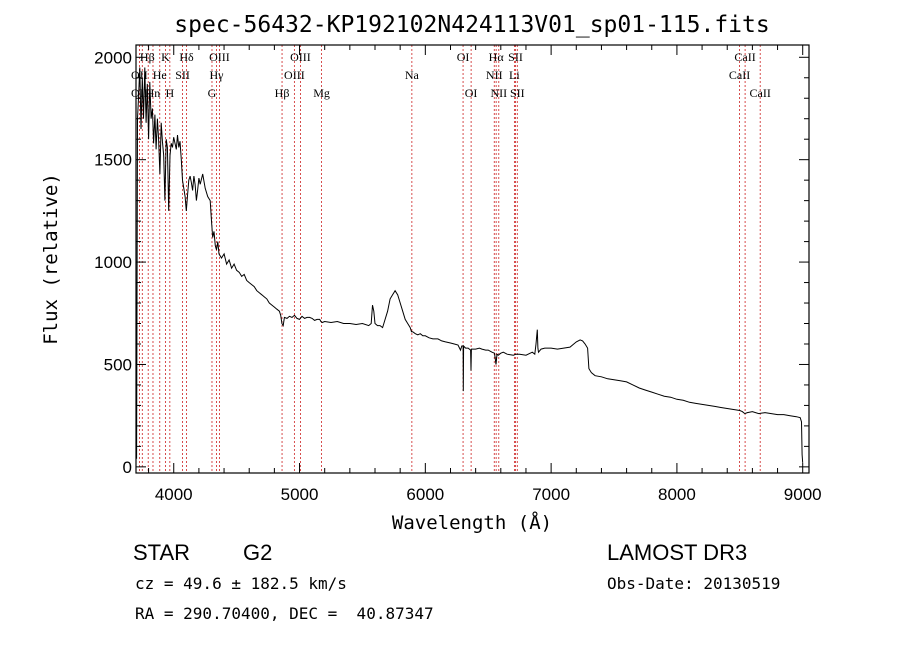 The width and height of the screenshot is (900, 649). I want to click on x-tick-label-3: 7000, so click(551, 494).